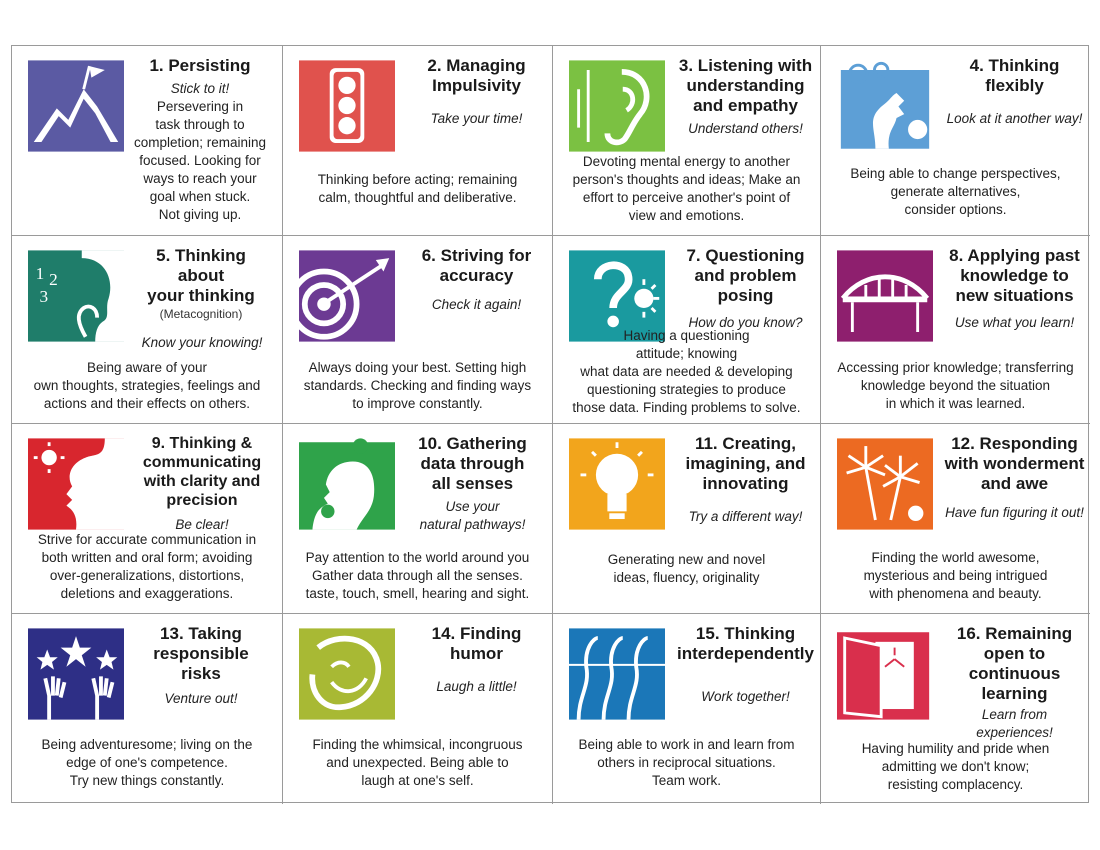 The height and width of the screenshot is (850, 1100). What do you see at coordinates (745, 516) in the screenshot?
I see `card-motto: Try a different way!` at bounding box center [745, 516].